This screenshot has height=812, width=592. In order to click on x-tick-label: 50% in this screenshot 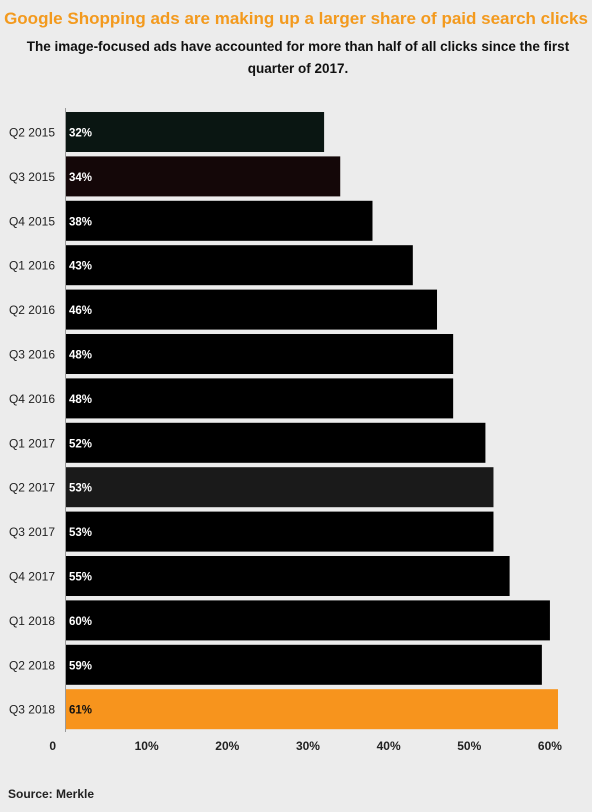, I will do `click(469, 746)`.